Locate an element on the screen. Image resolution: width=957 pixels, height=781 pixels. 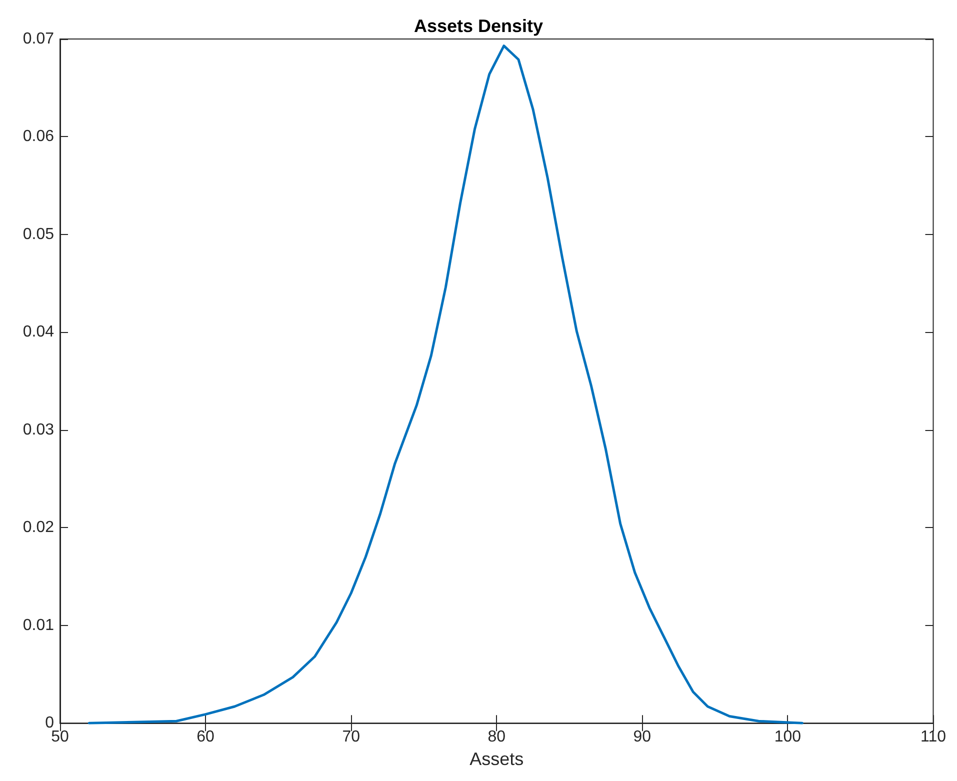
y-tick-label: 0.06 is located at coordinates (38, 137).